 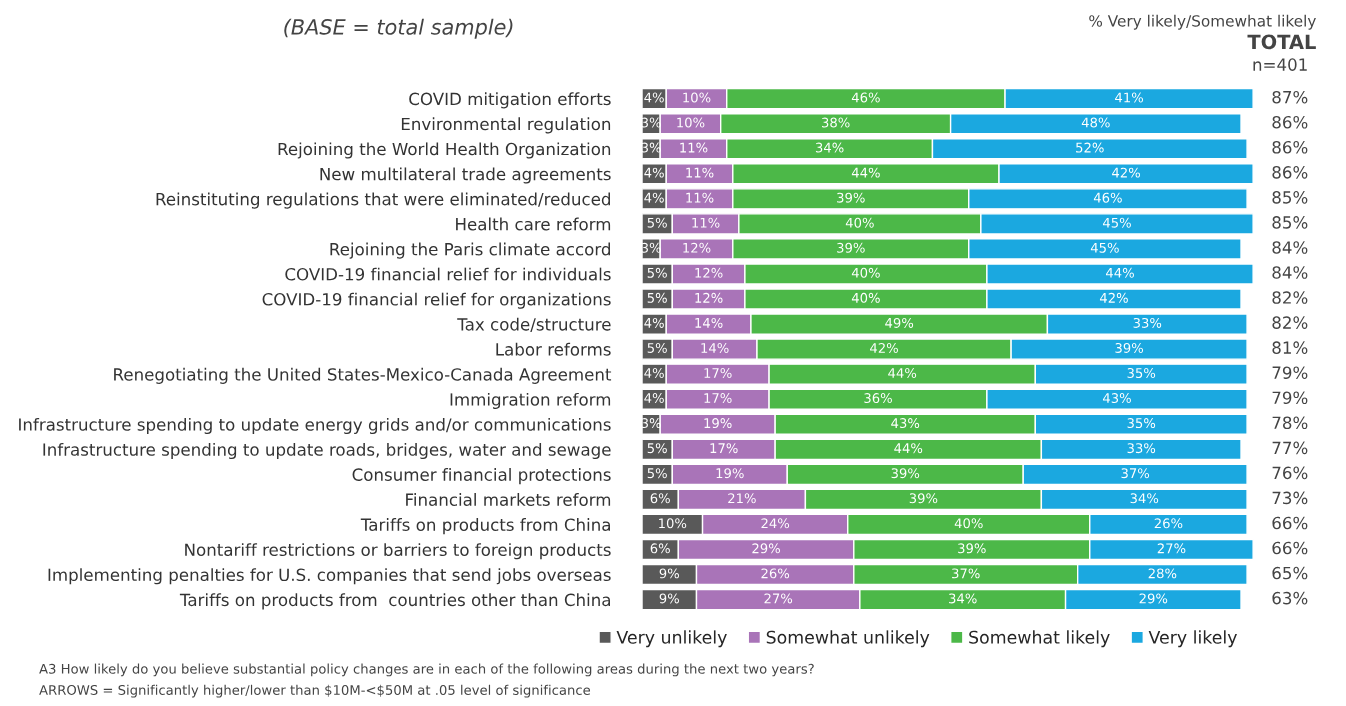 I want to click on data-label: 26%, so click(x=1168, y=523).